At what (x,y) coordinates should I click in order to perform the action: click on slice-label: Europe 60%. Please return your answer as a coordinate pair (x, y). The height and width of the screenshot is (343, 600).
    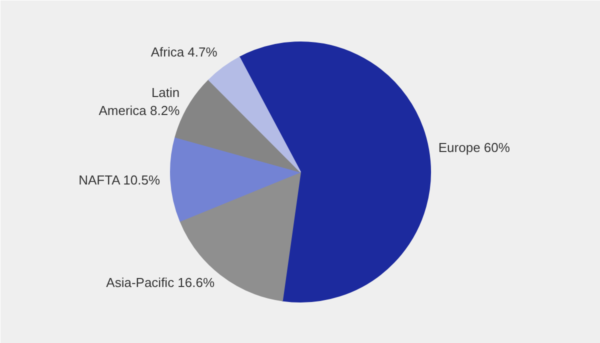
    Looking at the image, I should click on (474, 148).